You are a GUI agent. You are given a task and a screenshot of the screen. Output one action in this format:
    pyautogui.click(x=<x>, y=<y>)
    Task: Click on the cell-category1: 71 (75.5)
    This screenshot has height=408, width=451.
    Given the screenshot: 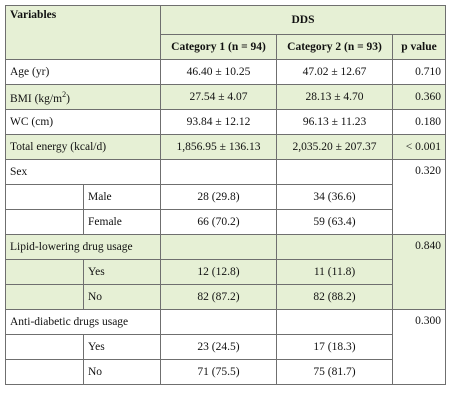 What is the action you would take?
    pyautogui.click(x=219, y=372)
    